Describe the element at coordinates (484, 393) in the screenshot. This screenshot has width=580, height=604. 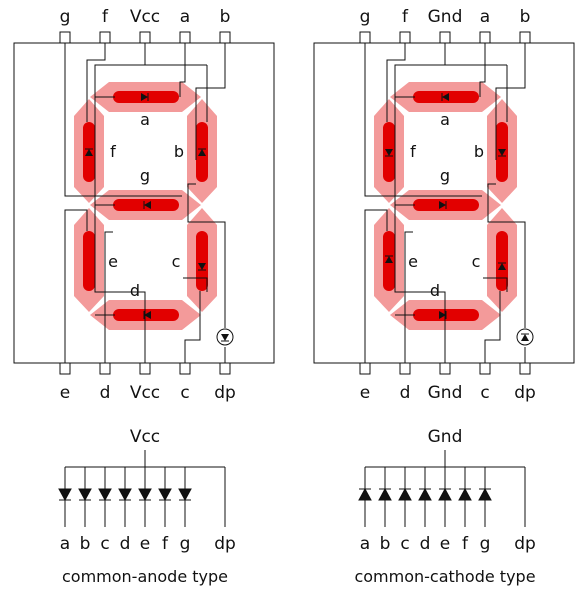
I see `right-bottom-pin-c: c` at that location.